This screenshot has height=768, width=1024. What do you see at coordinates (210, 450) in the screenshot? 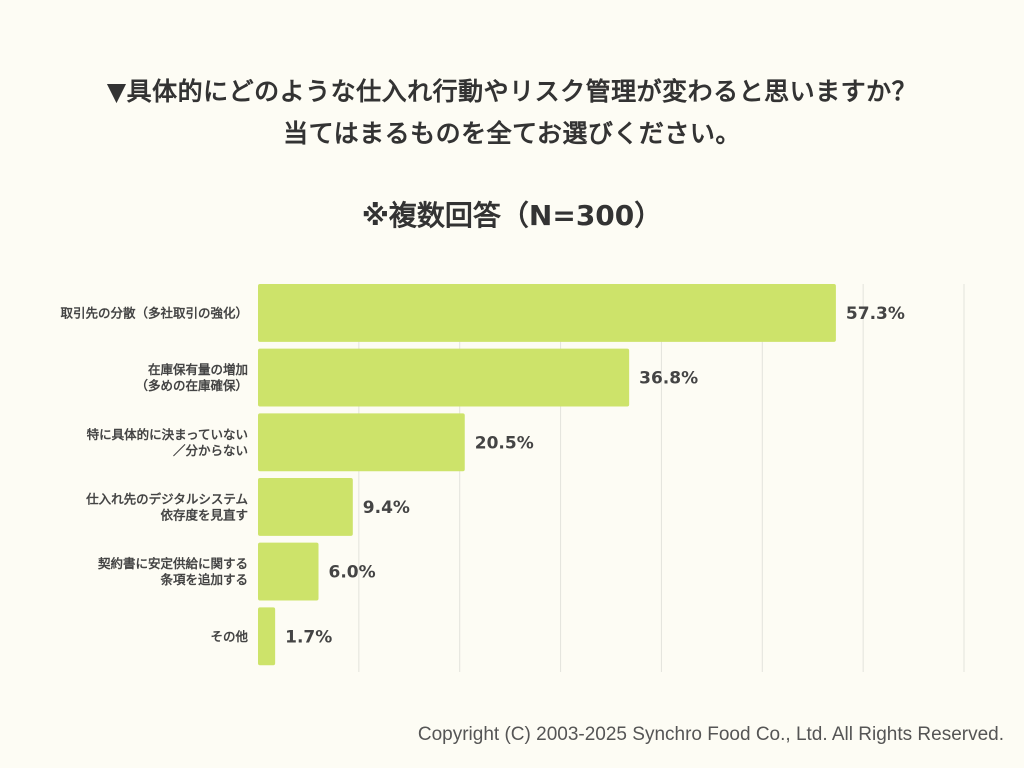
I see `category-label: ／分からない` at bounding box center [210, 450].